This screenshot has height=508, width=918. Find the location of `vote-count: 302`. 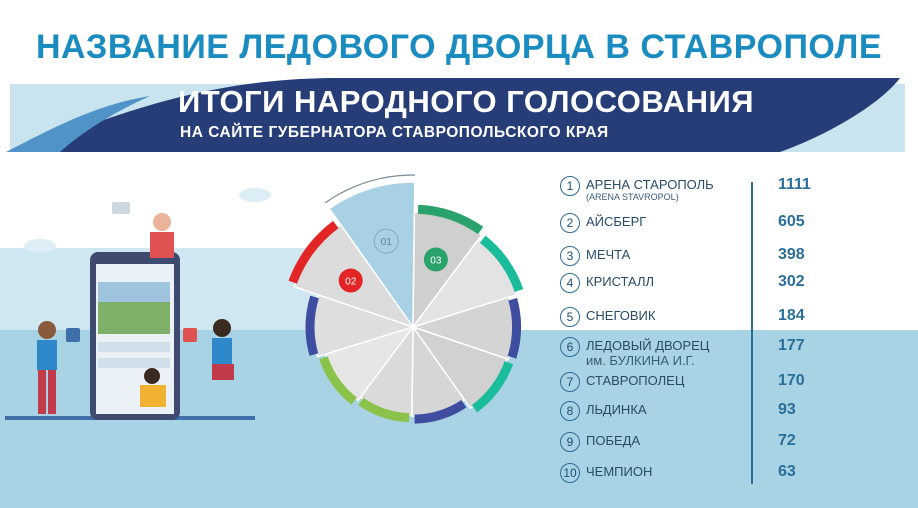

vote-count: 302 is located at coordinates (791, 281).